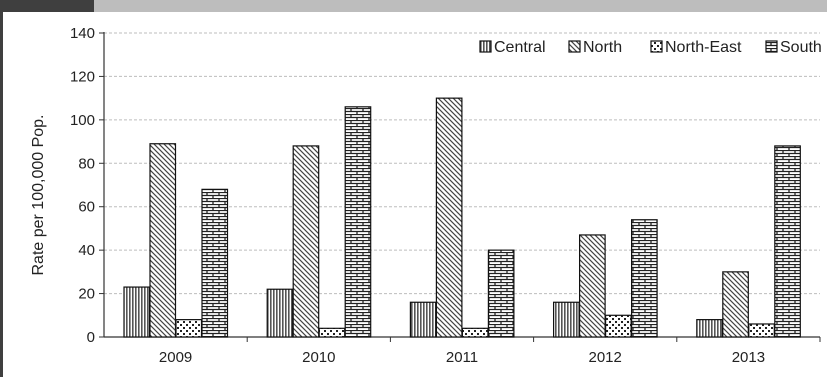  What do you see at coordinates (163, 240) in the screenshot?
I see `bar-north-2009` at bounding box center [163, 240].